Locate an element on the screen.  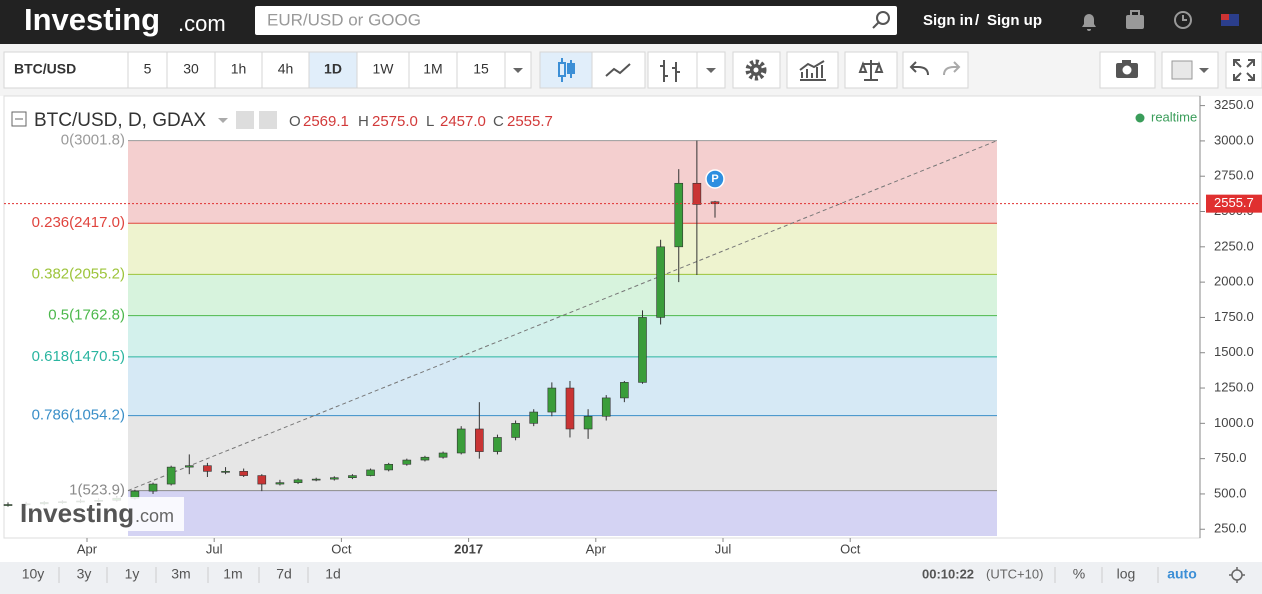
watermark-box is located at coordinates (99, 514).